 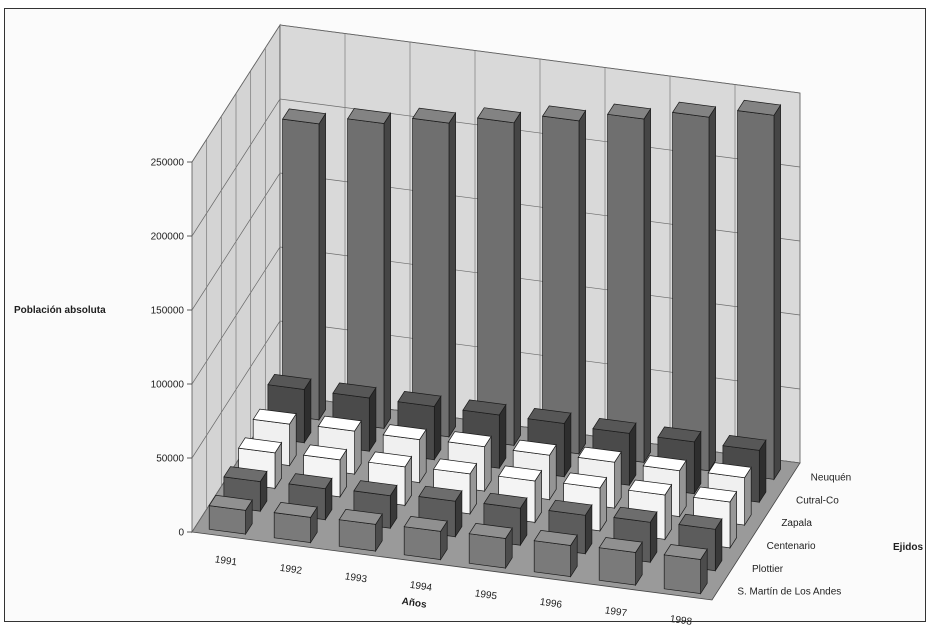 What do you see at coordinates (168, 385) in the screenshot?
I see `y-tick-label: 100000` at bounding box center [168, 385].